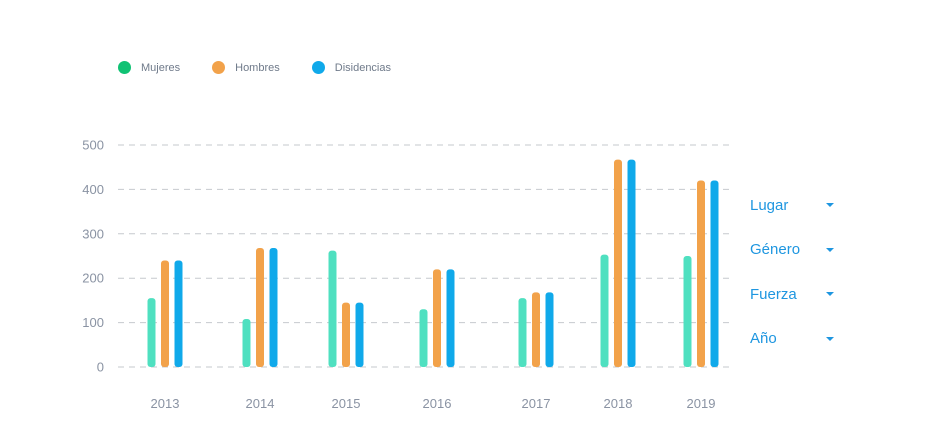 This screenshot has height=438, width=942. I want to click on bar-mujeres-2014, so click(246, 343).